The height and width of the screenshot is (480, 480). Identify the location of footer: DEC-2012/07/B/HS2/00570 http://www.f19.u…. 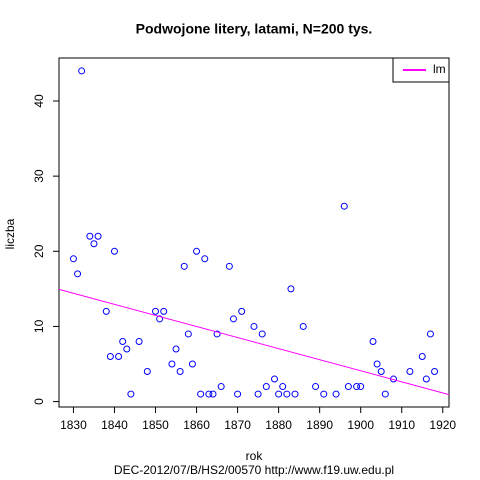
(254, 470).